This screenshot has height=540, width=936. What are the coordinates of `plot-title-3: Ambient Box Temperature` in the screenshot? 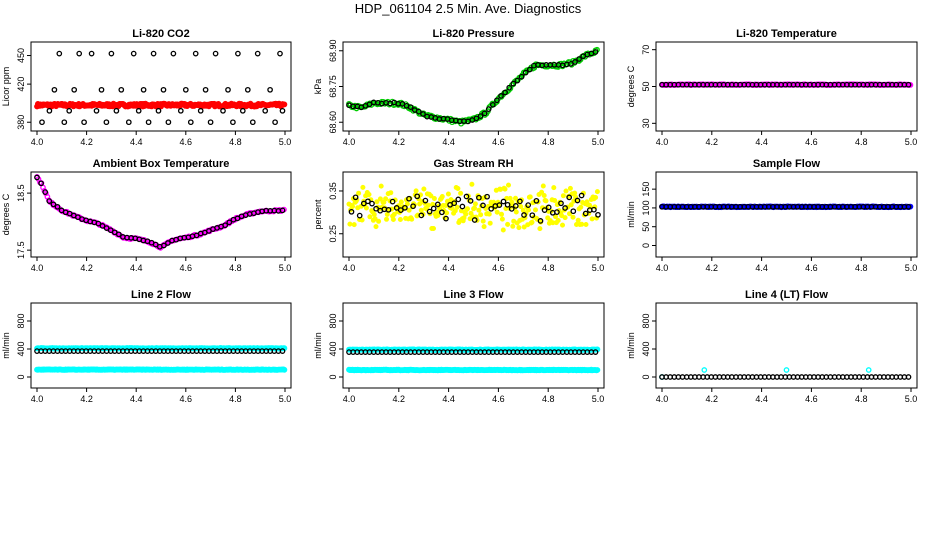 It's located at (161, 164).